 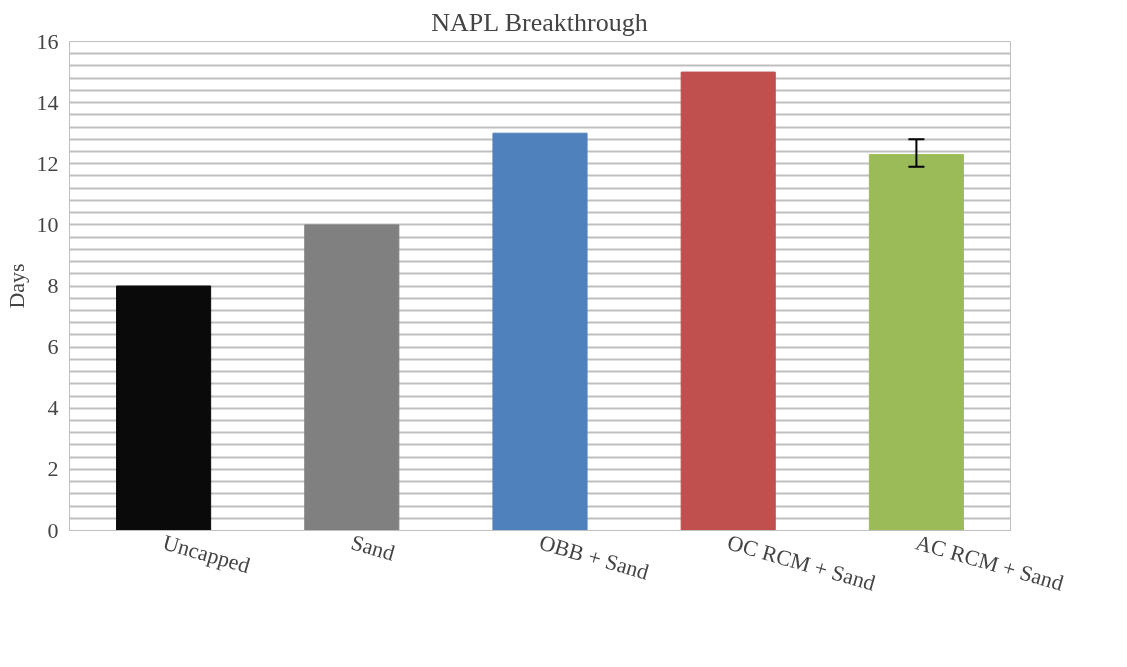 What do you see at coordinates (53, 469) in the screenshot?
I see `y-tick-label: 2` at bounding box center [53, 469].